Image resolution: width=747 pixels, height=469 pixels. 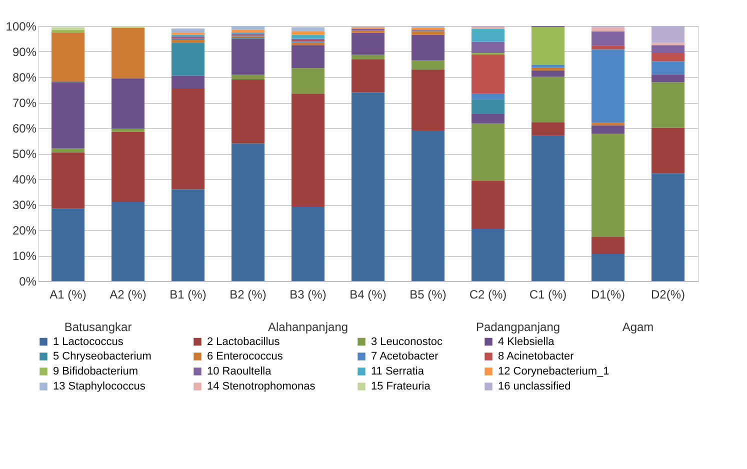 I want to click on y-tick-label: 90%, so click(x=24, y=52).